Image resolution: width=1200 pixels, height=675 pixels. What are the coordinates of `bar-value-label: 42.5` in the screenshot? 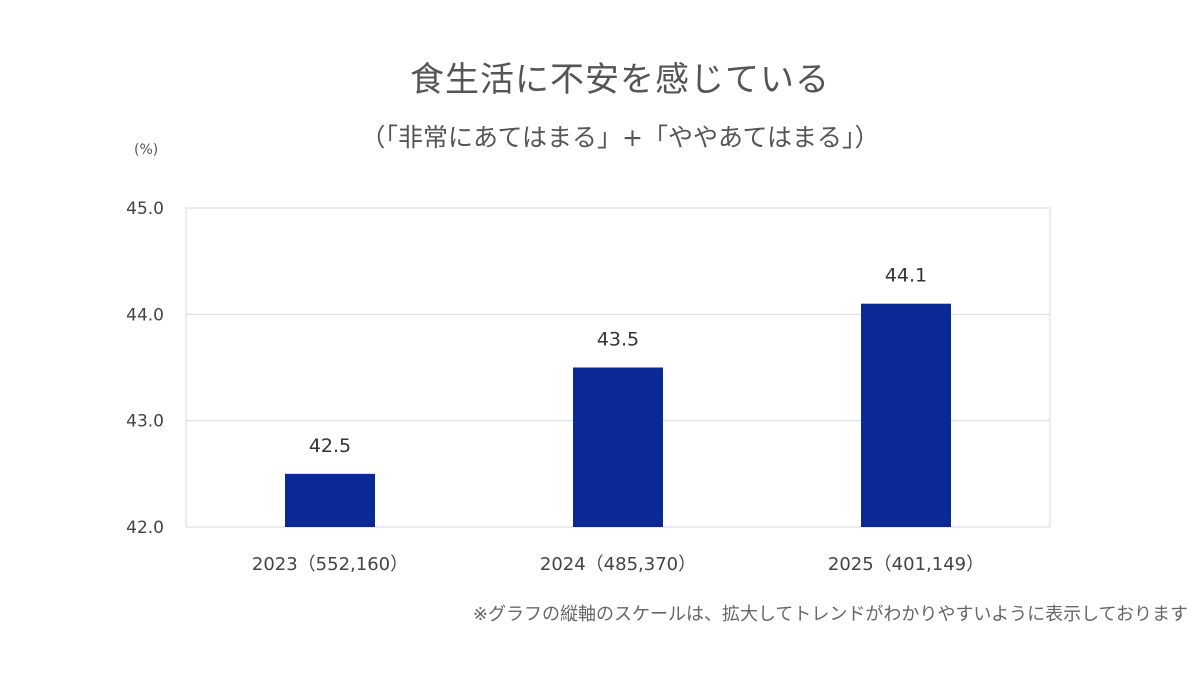 It's located at (330, 446).